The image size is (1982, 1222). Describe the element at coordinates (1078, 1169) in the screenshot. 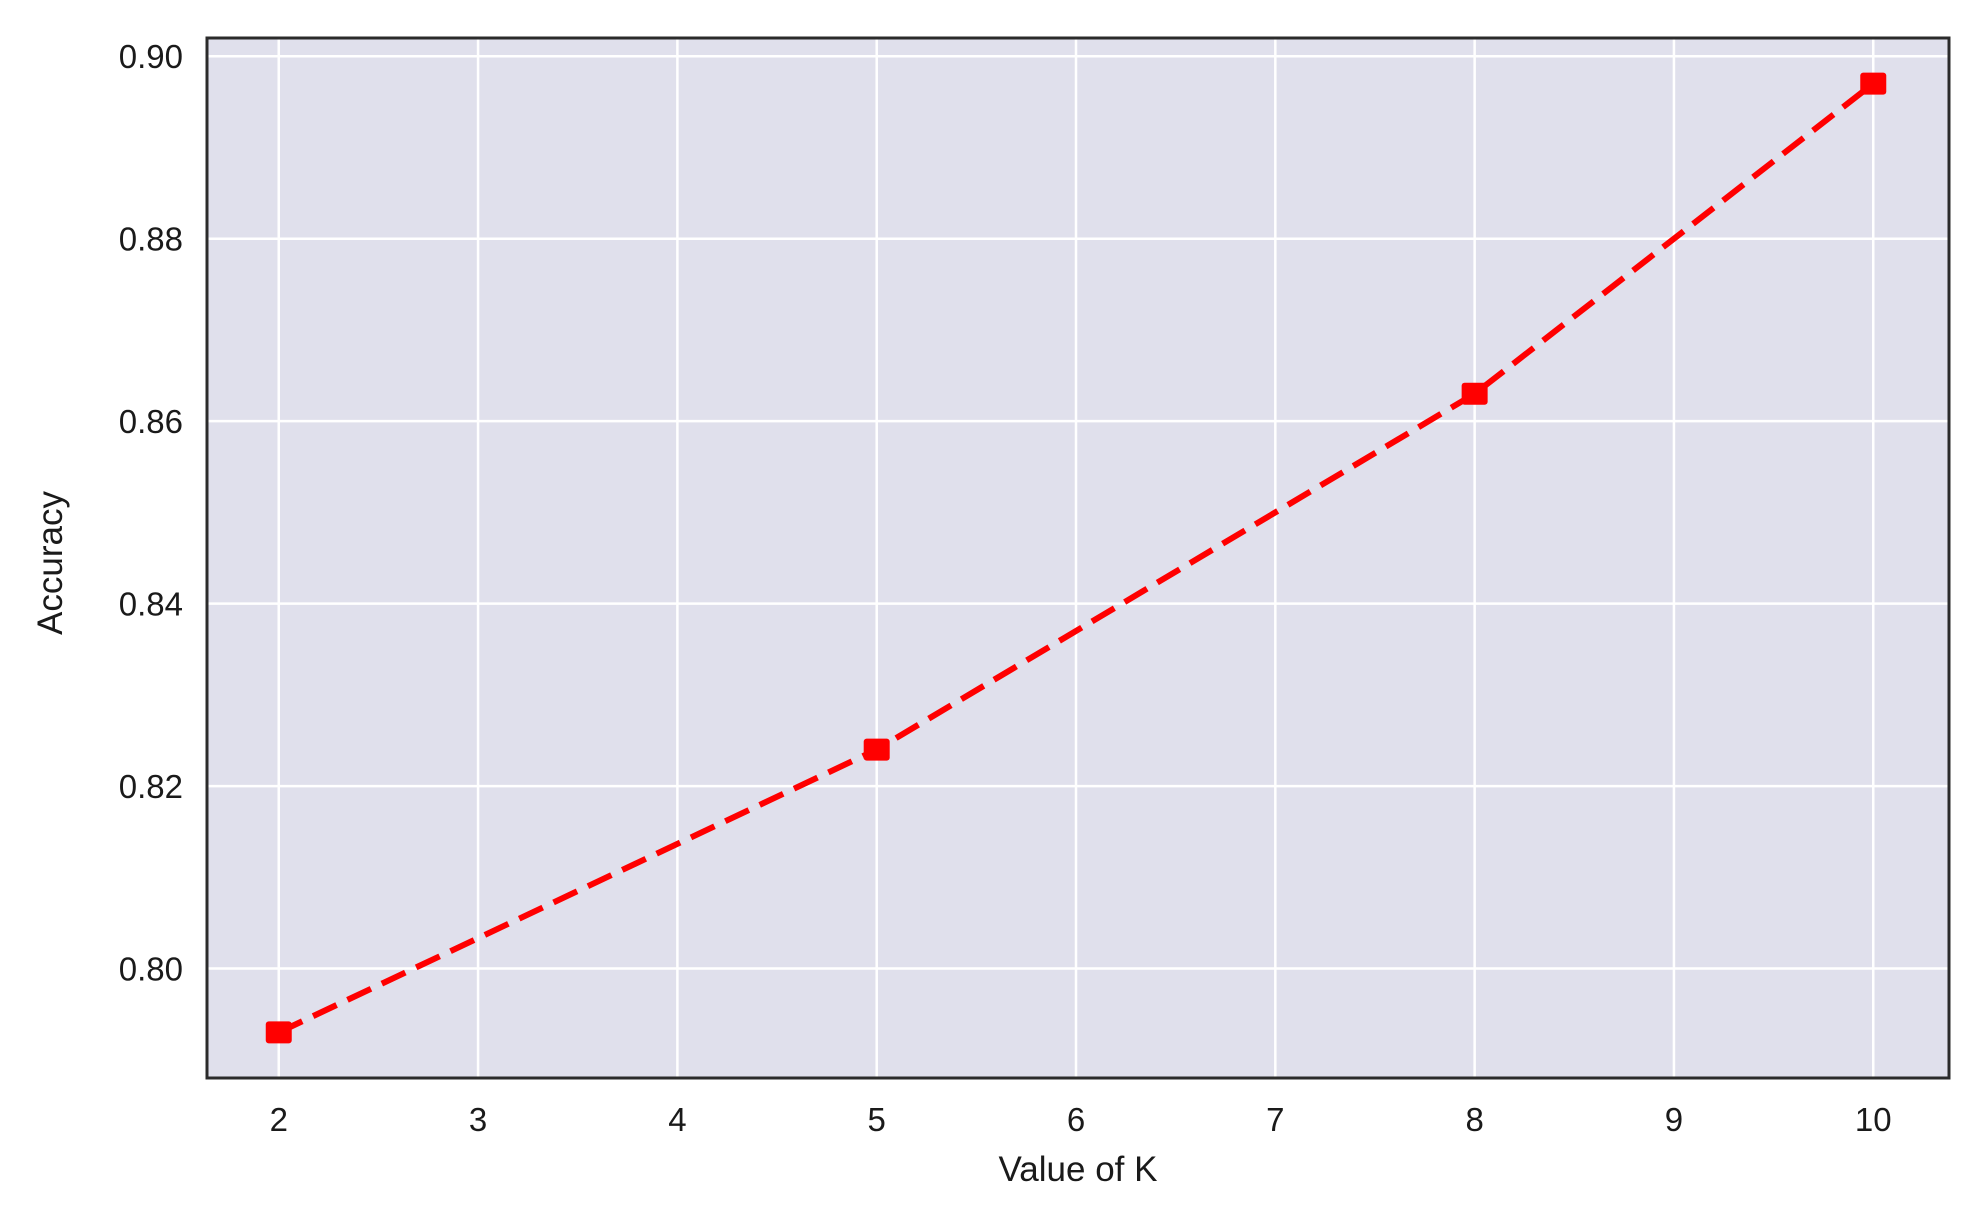

I see `x-axis-title: Value of K` at that location.